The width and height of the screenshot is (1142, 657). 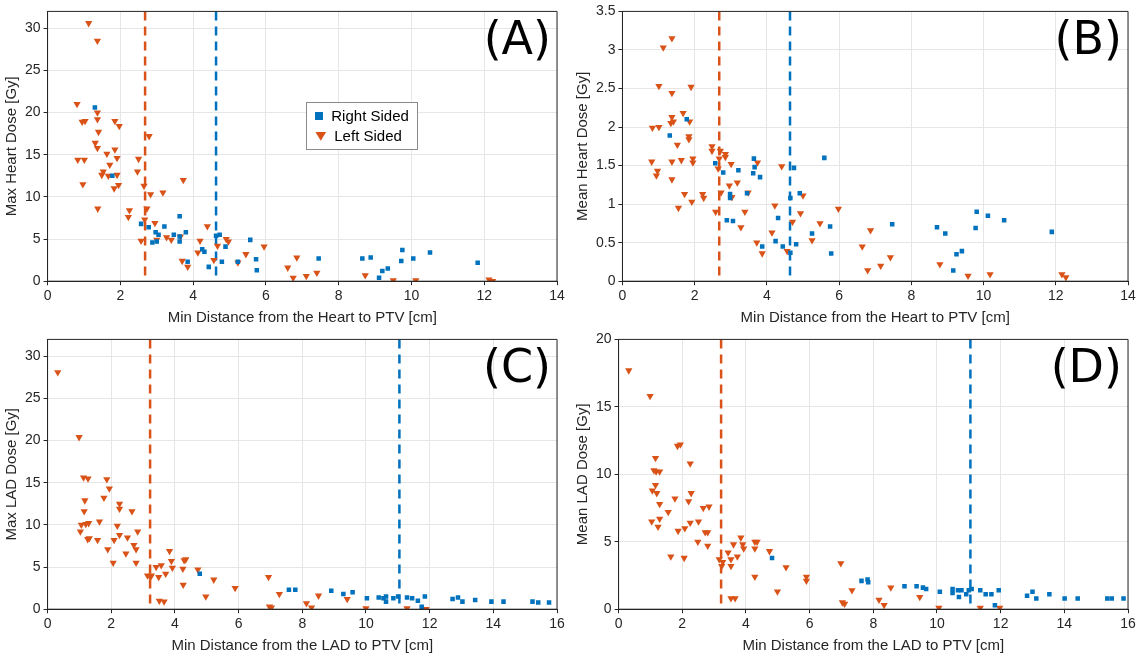 I want to click on x-axis-title: Min Distance from the Heart to PTV [cm], so click(x=302, y=317).